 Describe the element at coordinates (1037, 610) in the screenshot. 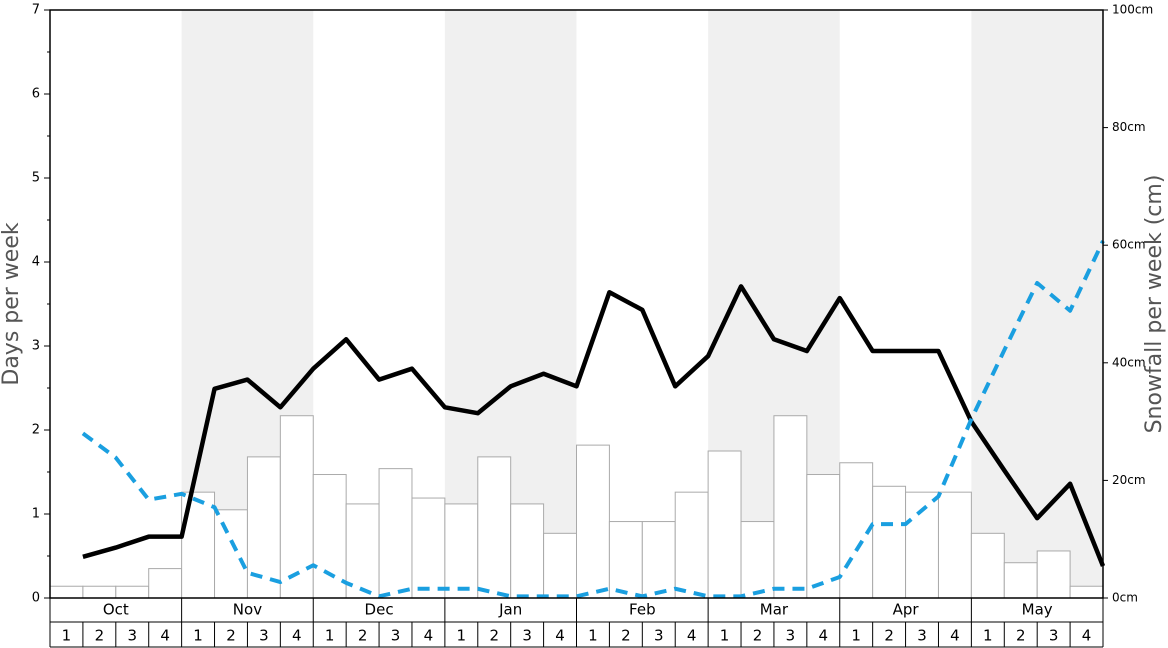

I see `month-label: May` at that location.